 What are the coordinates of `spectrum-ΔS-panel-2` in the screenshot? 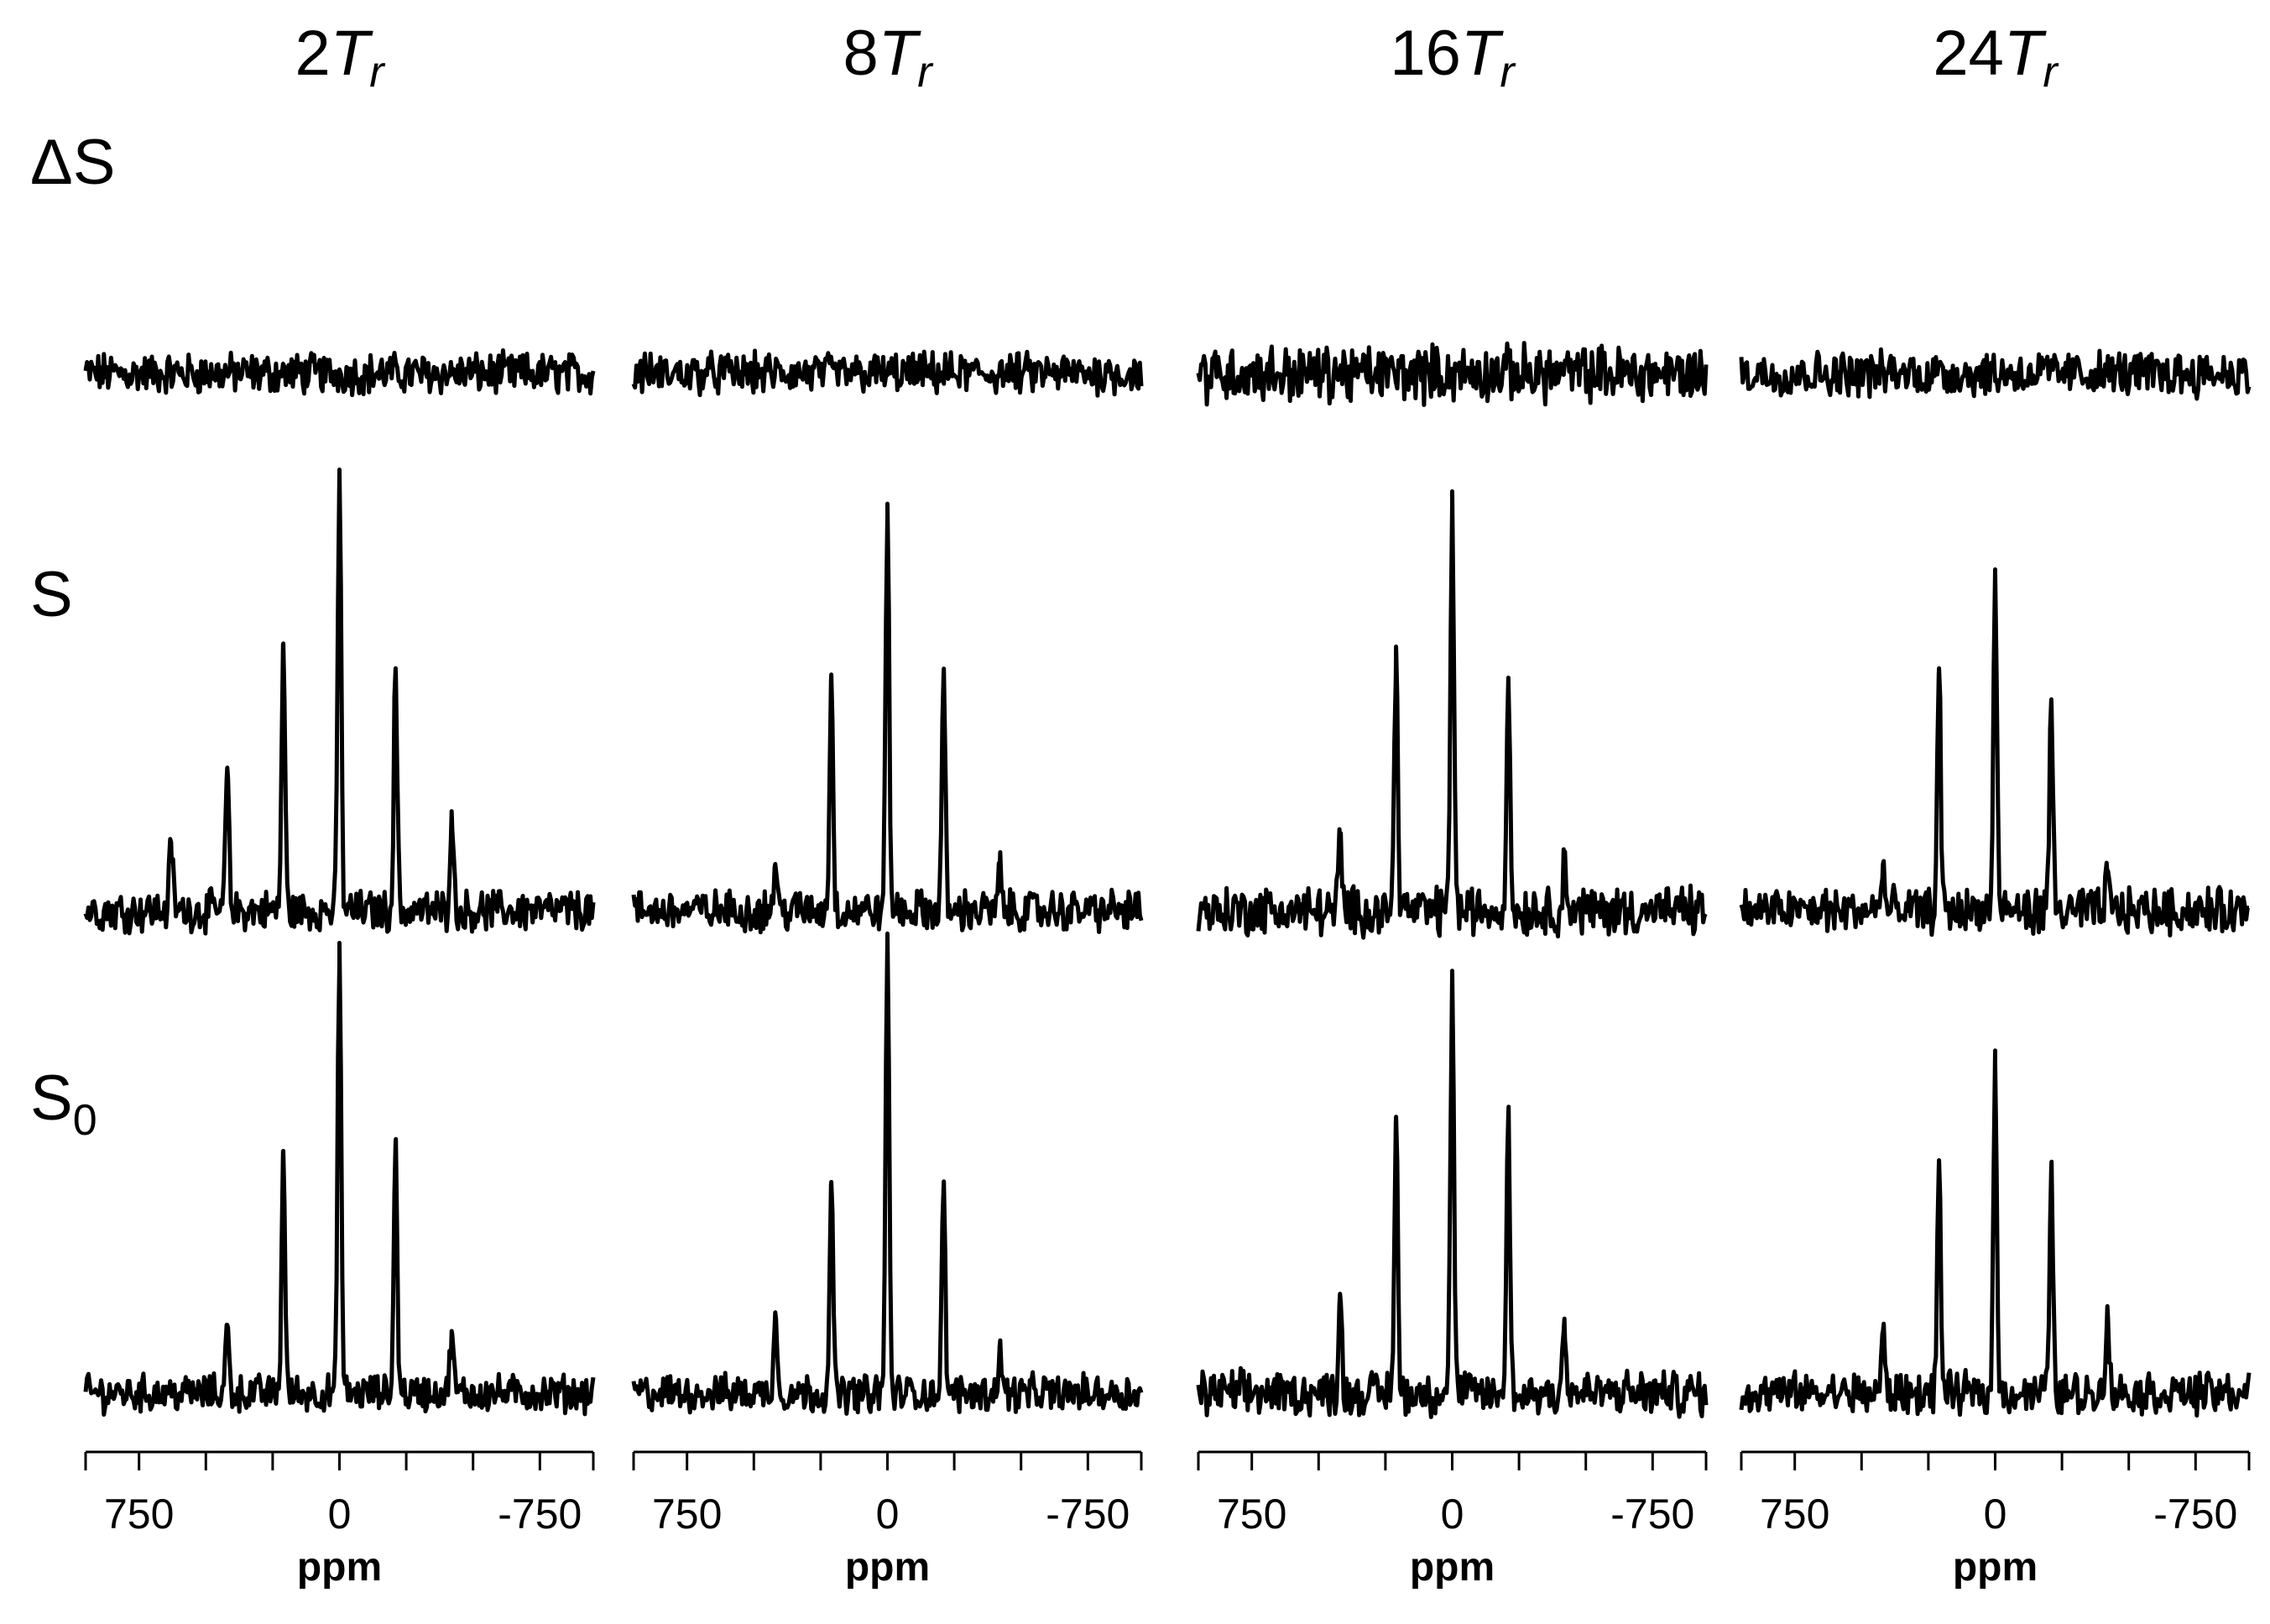 It's located at (1452, 374).